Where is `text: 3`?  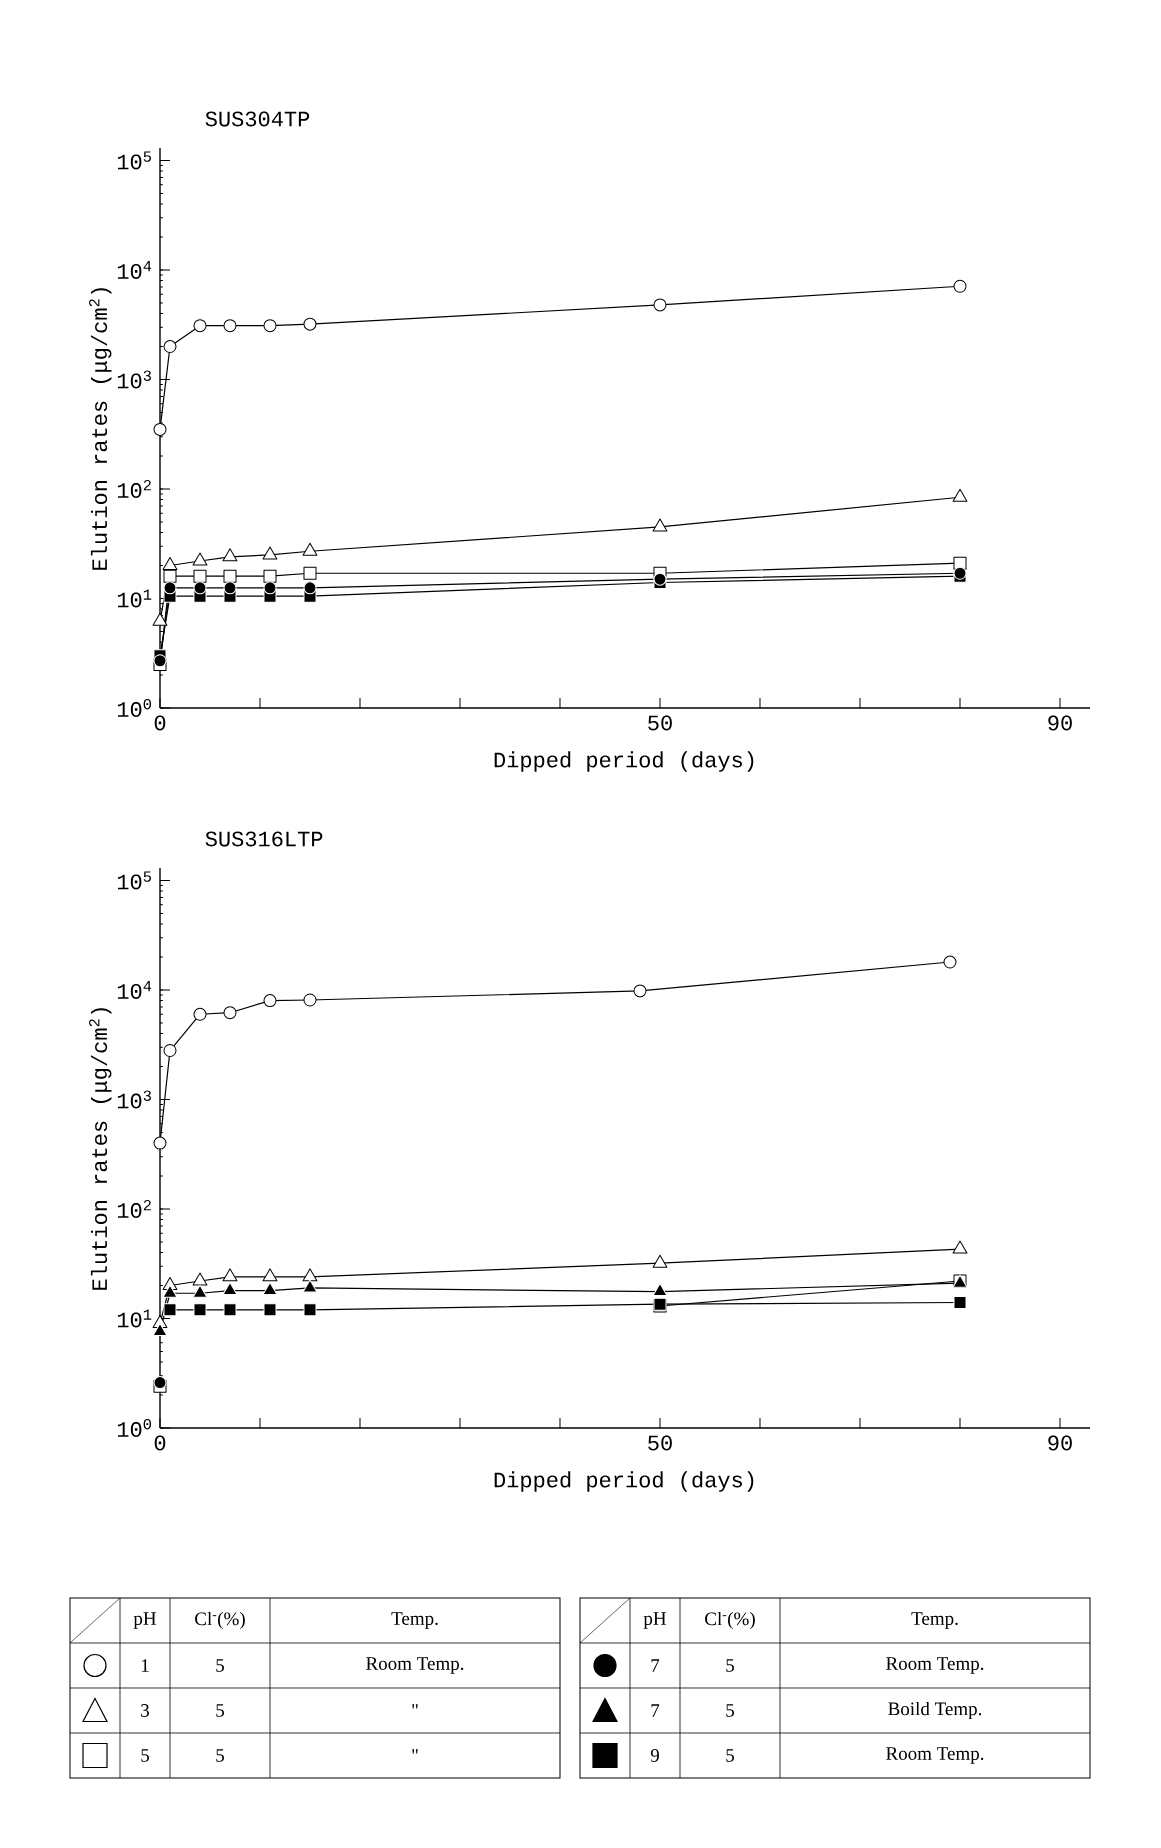 text: 3 is located at coordinates (145, 1710).